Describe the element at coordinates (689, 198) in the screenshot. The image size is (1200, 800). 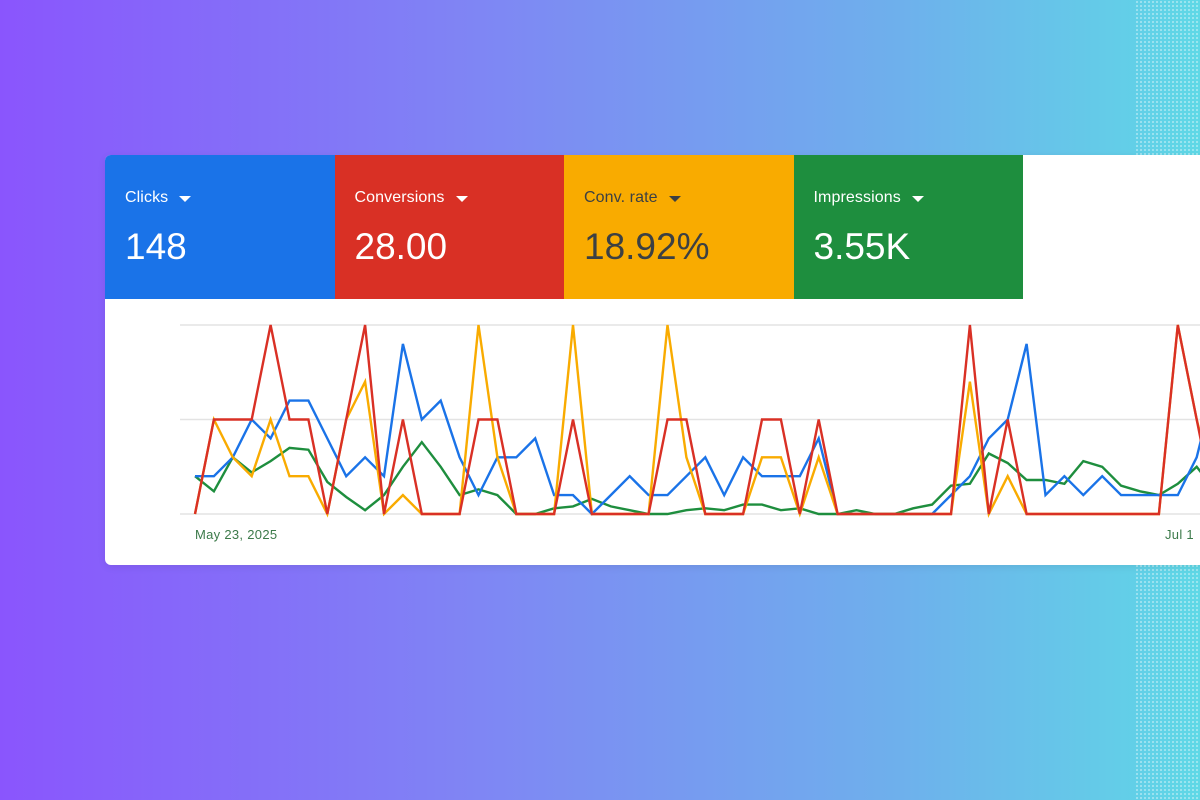
I see `metric-tile-header: Conv. rate` at that location.